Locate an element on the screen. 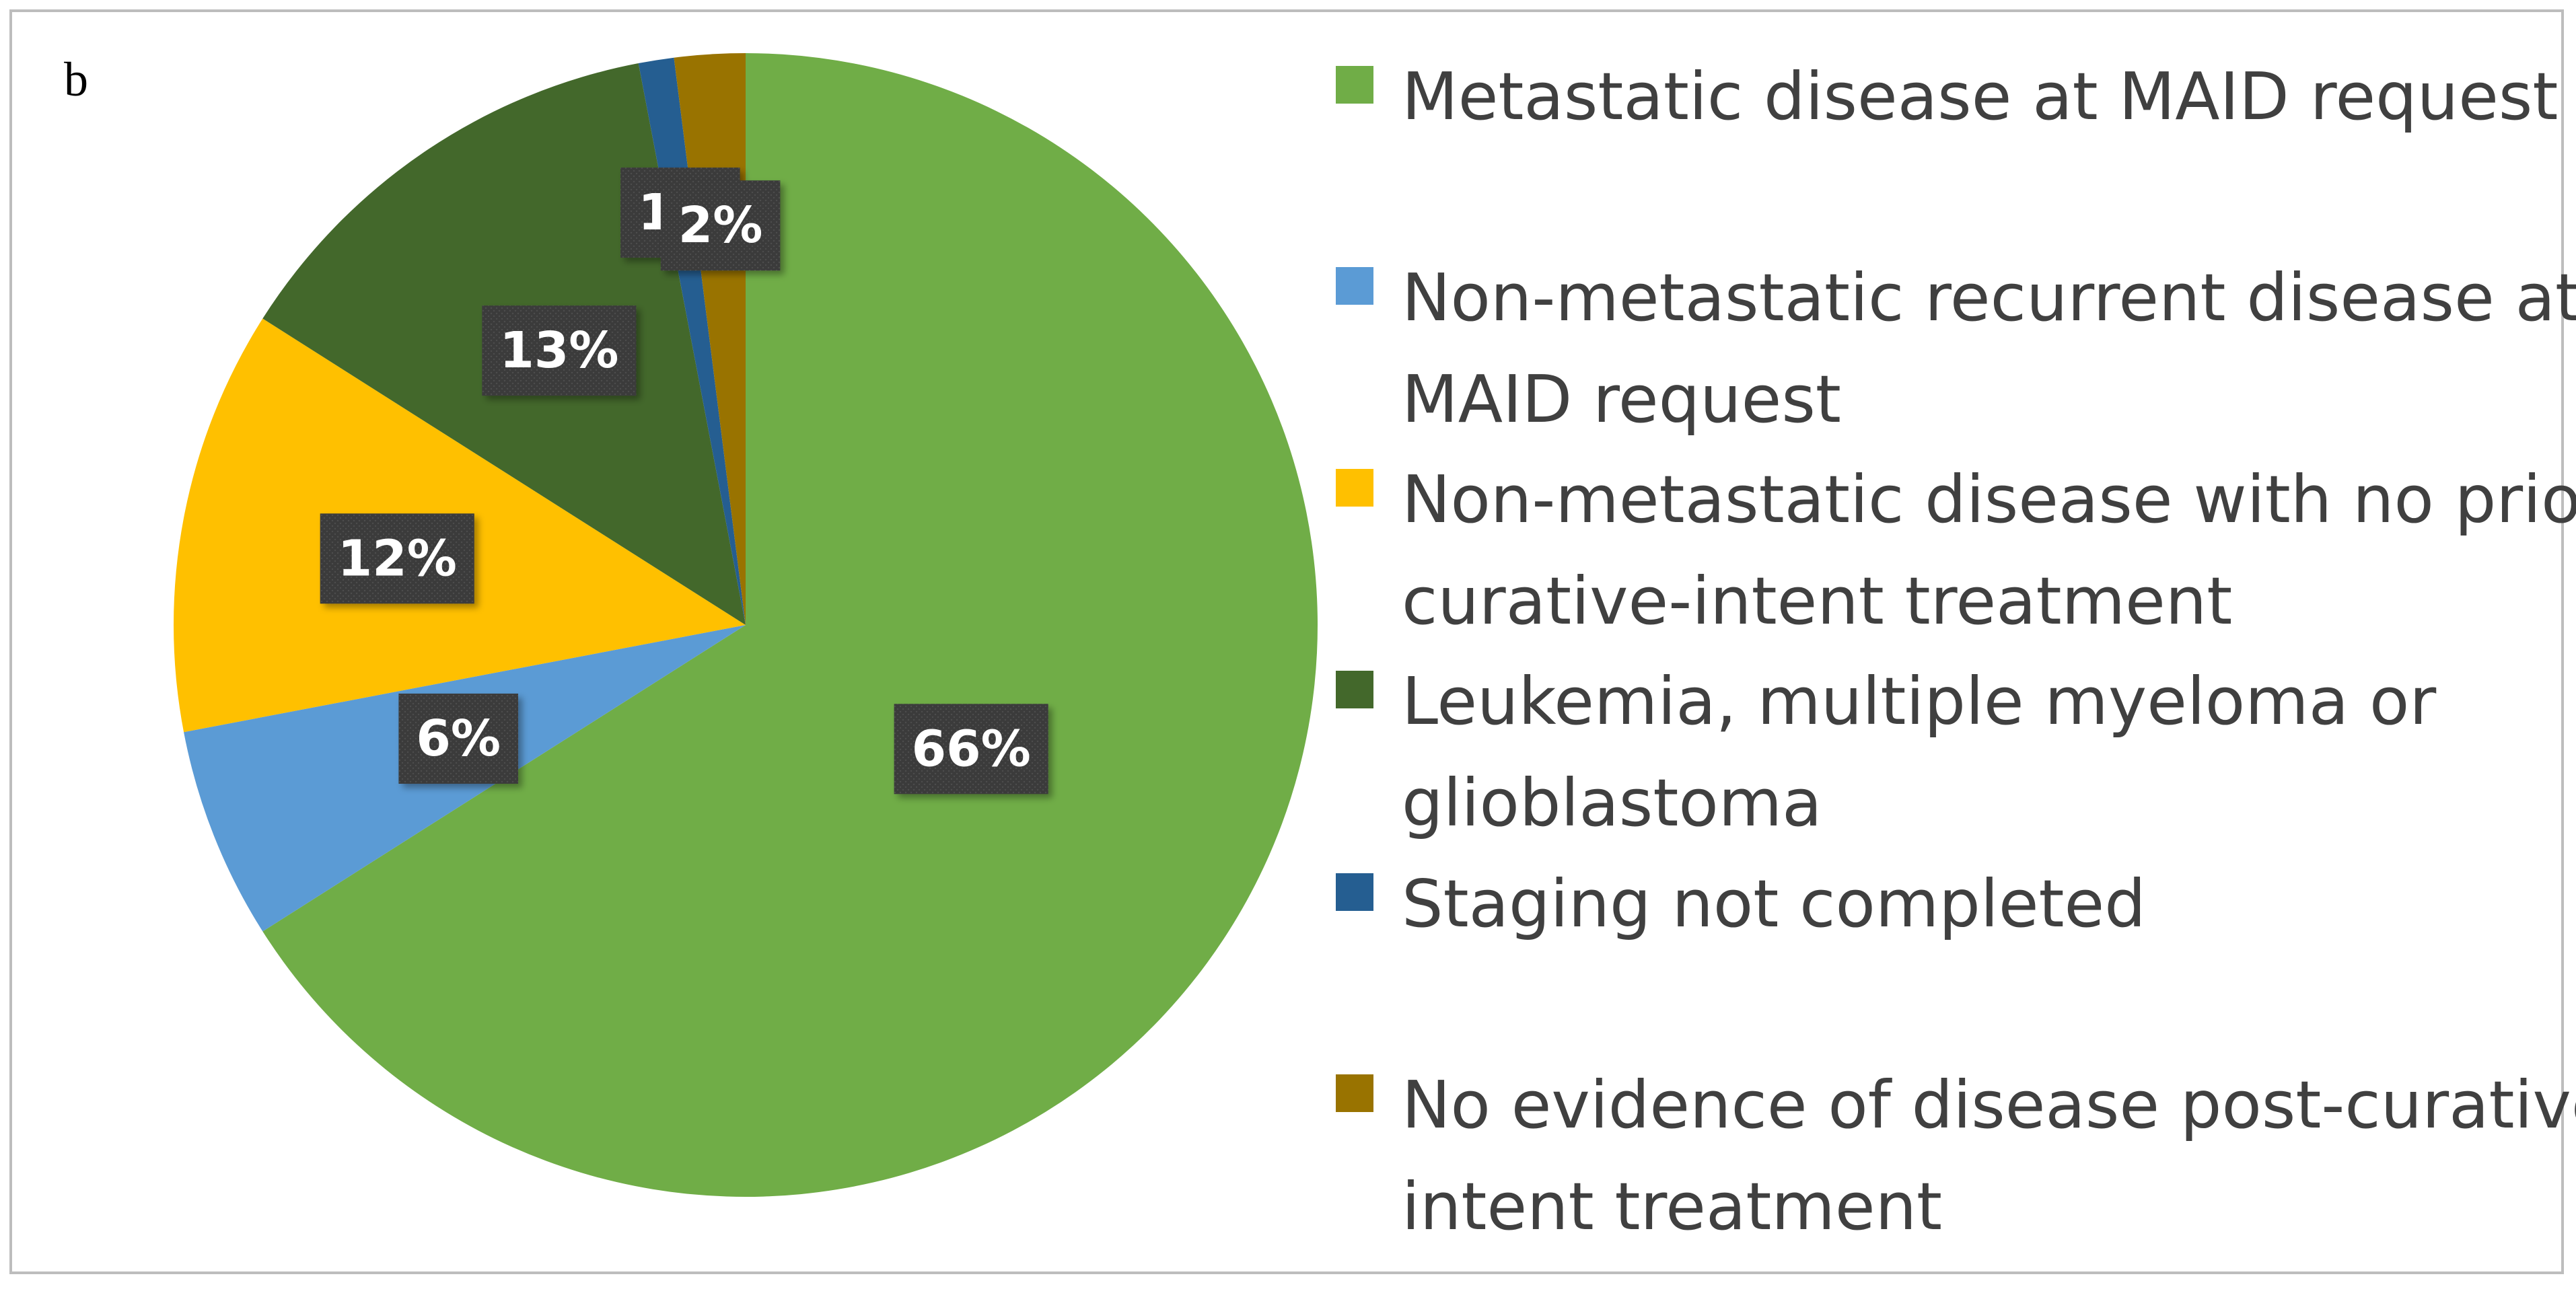  pie-data-label: 13% is located at coordinates (559, 350).